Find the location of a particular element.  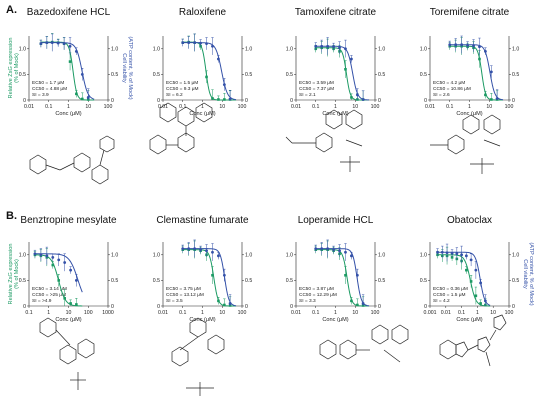

structure-loperamide is located at coordinates (364, 343).